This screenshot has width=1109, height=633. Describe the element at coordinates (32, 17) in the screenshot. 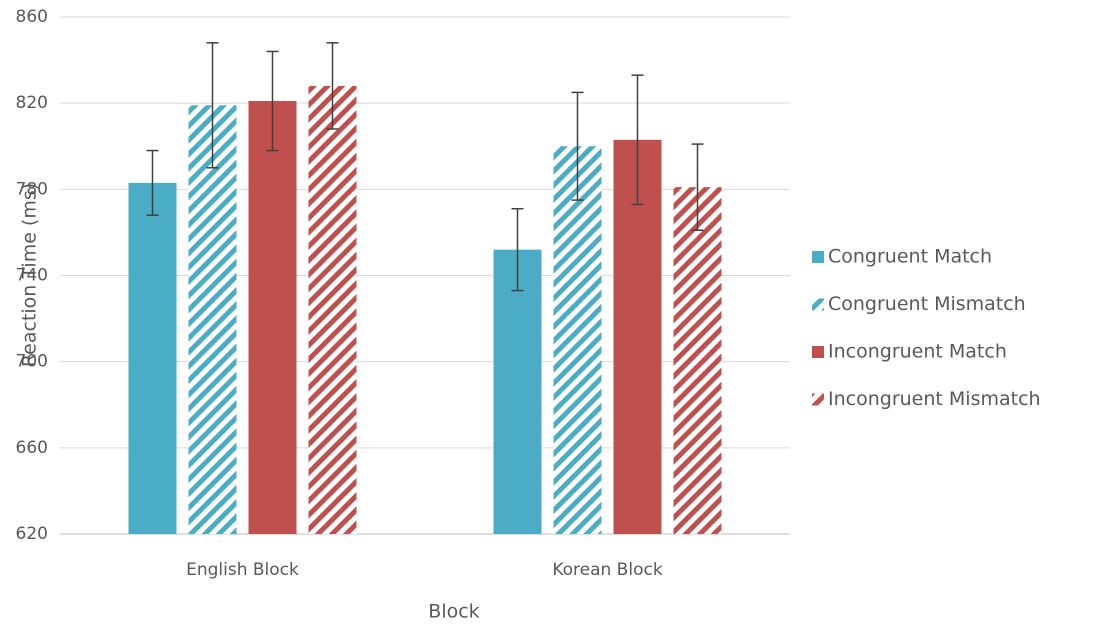

I see `y-tick-label: 860` at that location.